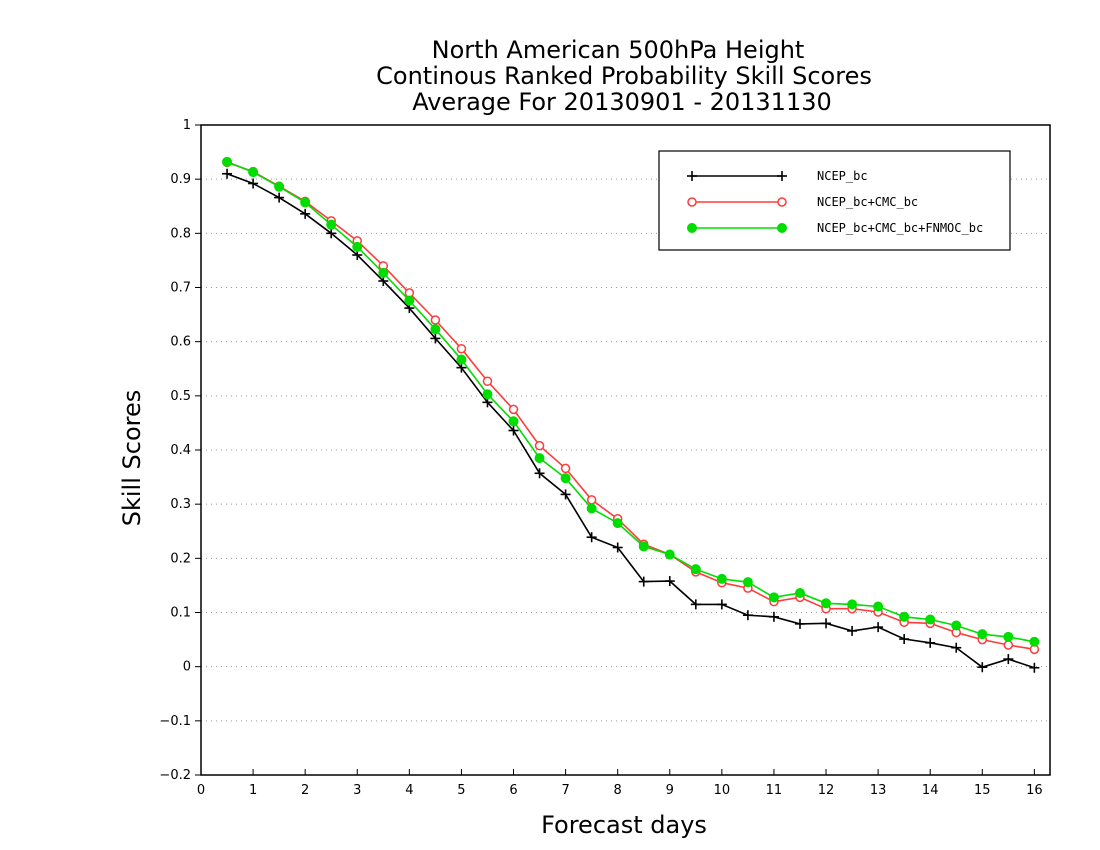 This screenshot has width=1100, height=850. Describe the element at coordinates (201, 790) in the screenshot. I see `x-tick-label: 0` at that location.